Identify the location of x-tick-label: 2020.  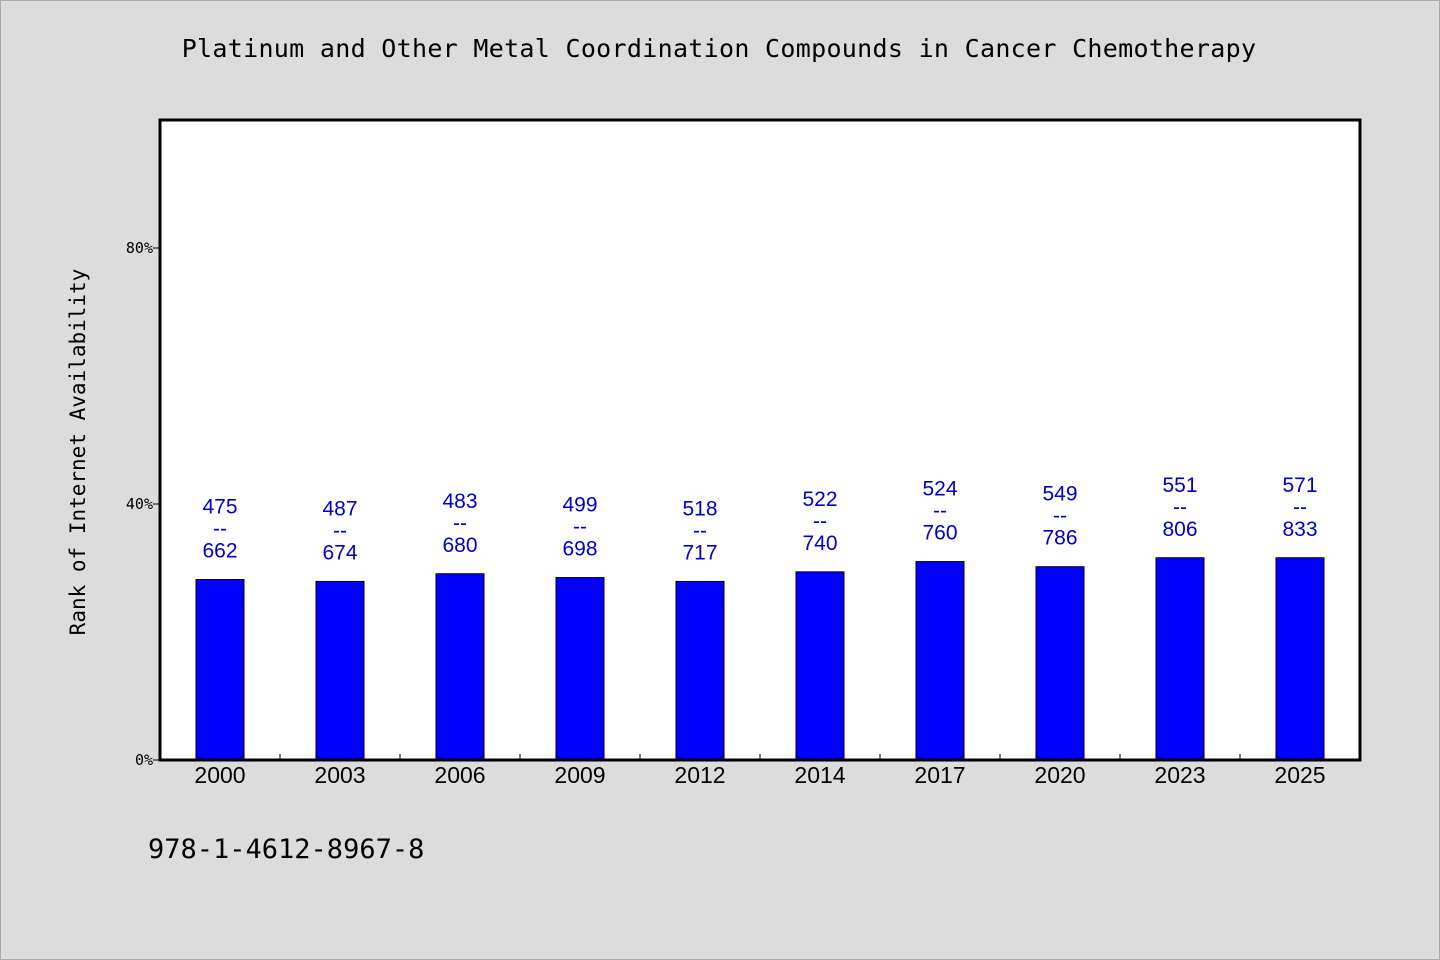
(1059, 775).